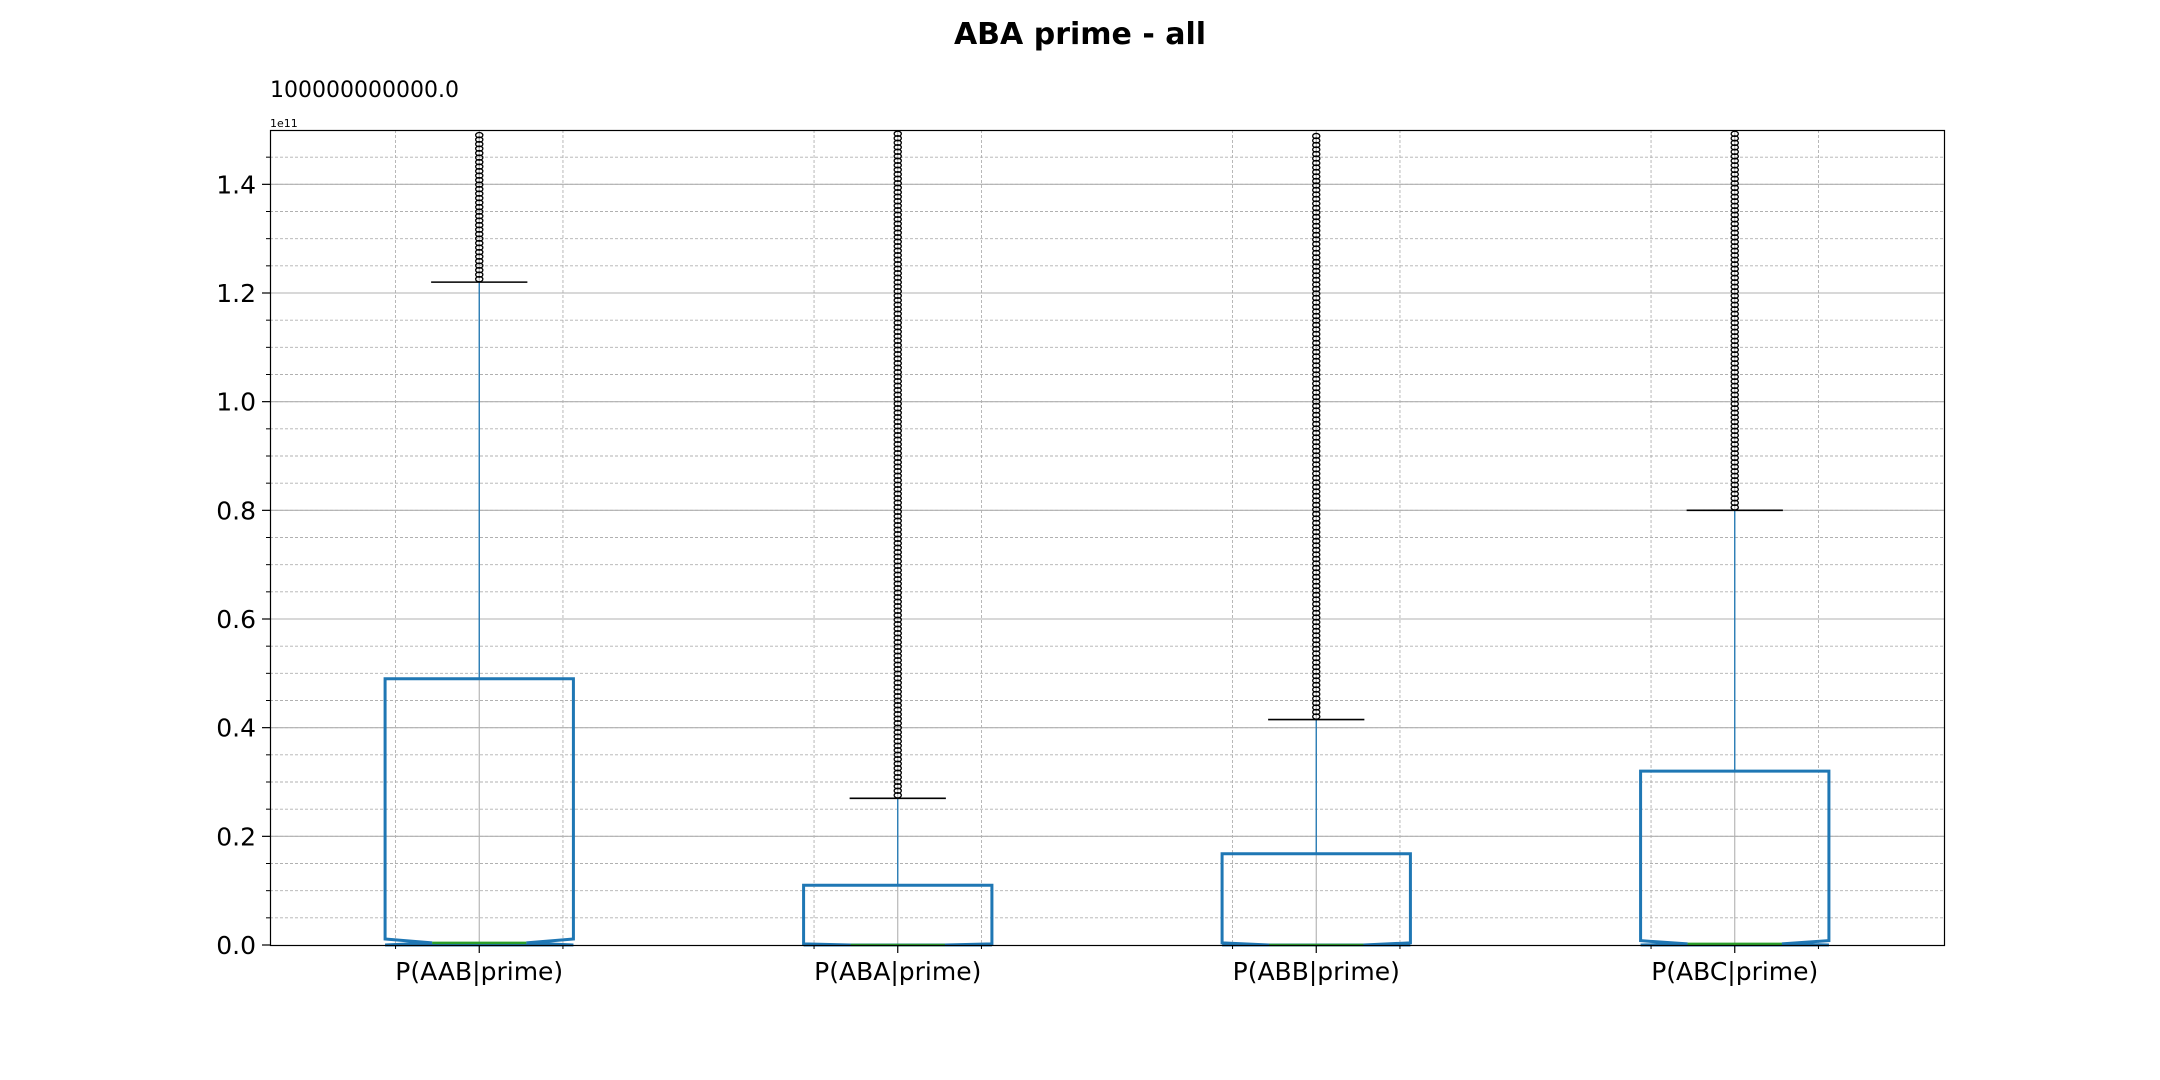 This screenshot has height=1080, width=2160. Describe the element at coordinates (1735, 320) in the screenshot. I see `outlier-points` at that location.